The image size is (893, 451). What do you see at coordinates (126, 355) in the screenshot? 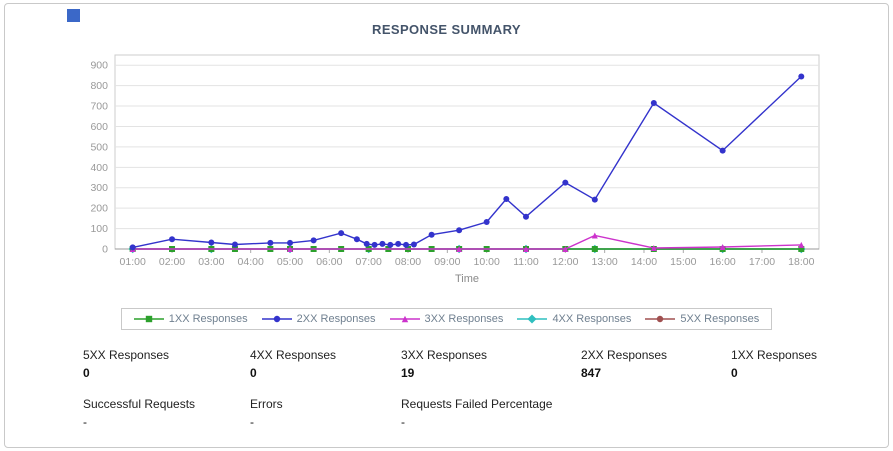
I see `stat-label: 5XX Responses` at bounding box center [126, 355].